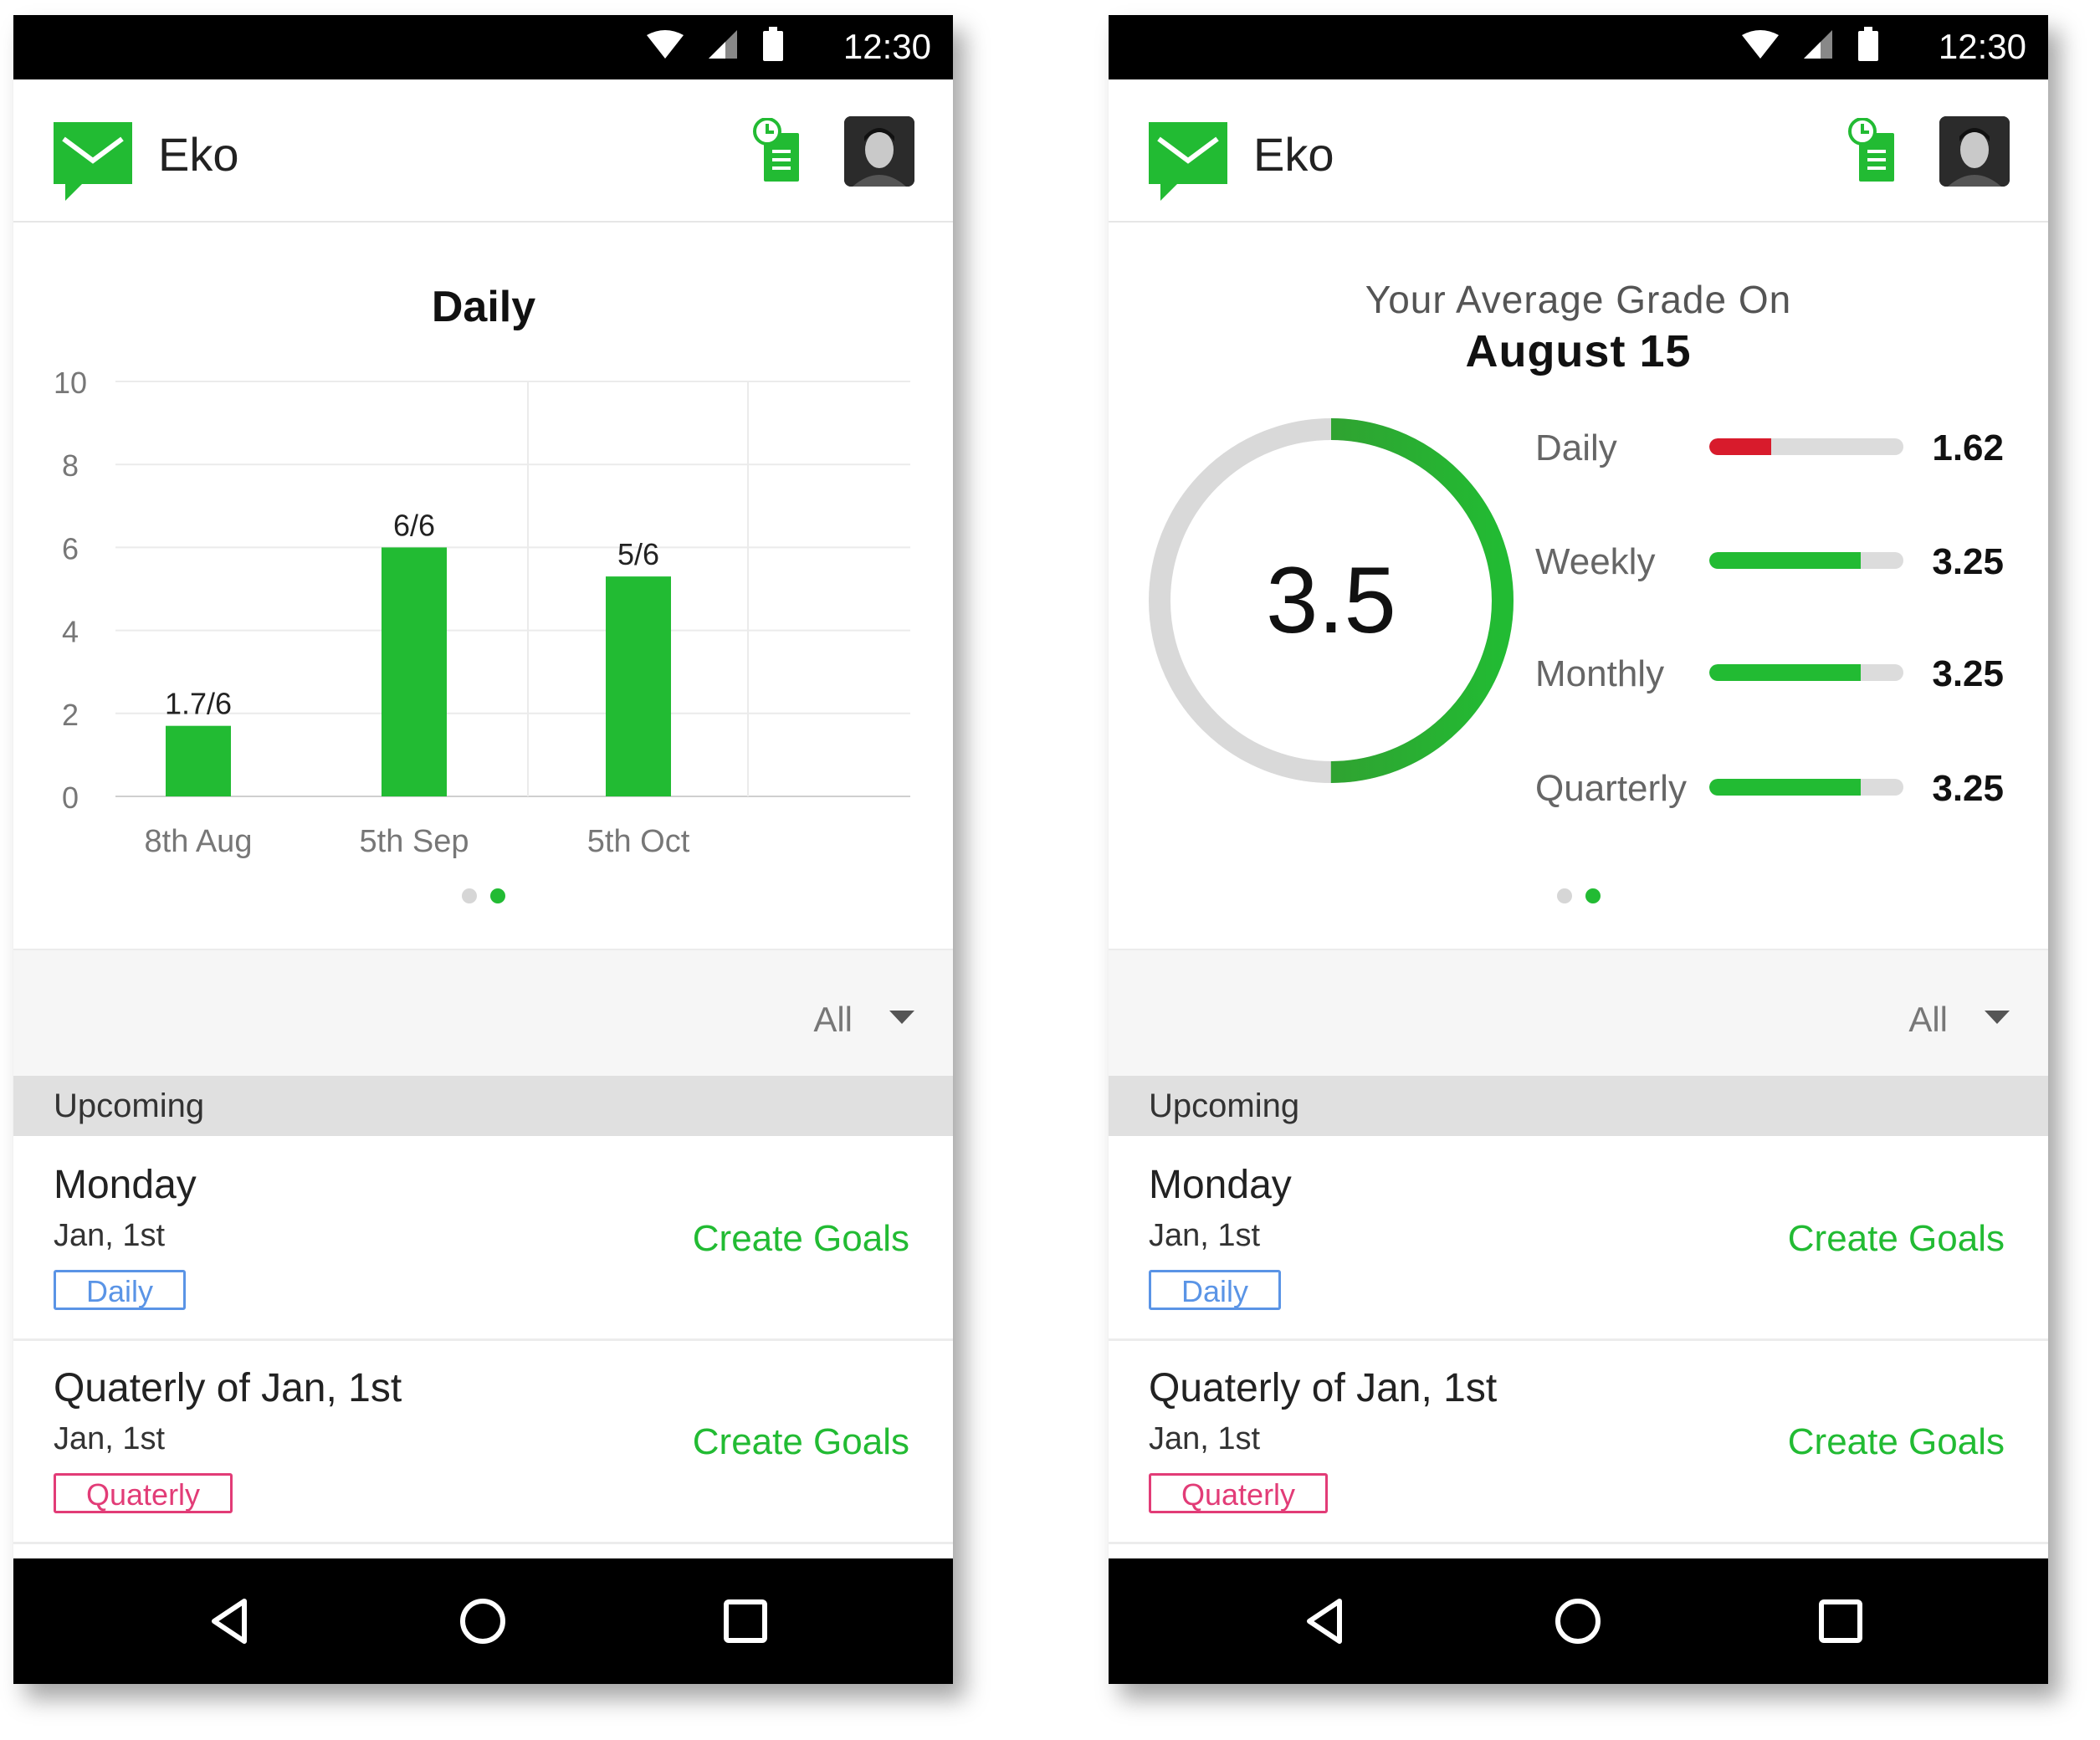  What do you see at coordinates (70, 632) in the screenshot?
I see `y-tick-label: 4` at bounding box center [70, 632].